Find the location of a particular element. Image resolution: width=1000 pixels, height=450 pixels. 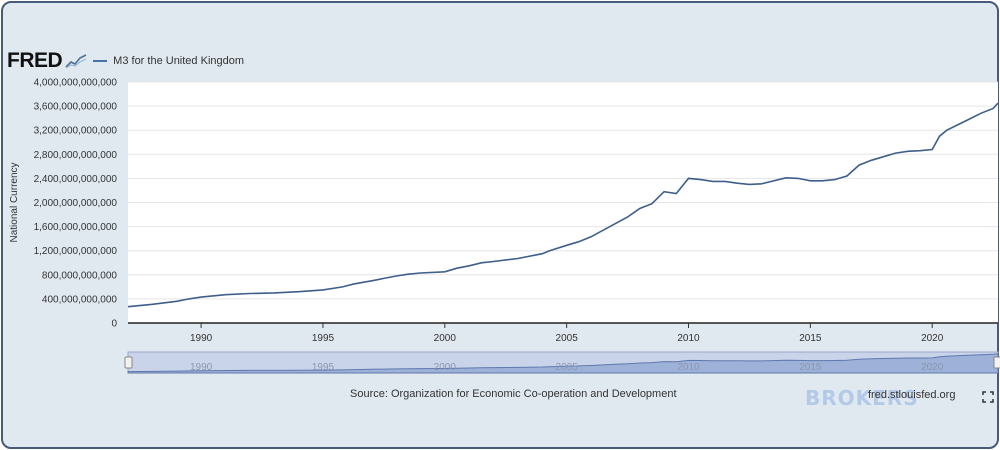

navigator-tick-label: 2000 is located at coordinates (445, 367).